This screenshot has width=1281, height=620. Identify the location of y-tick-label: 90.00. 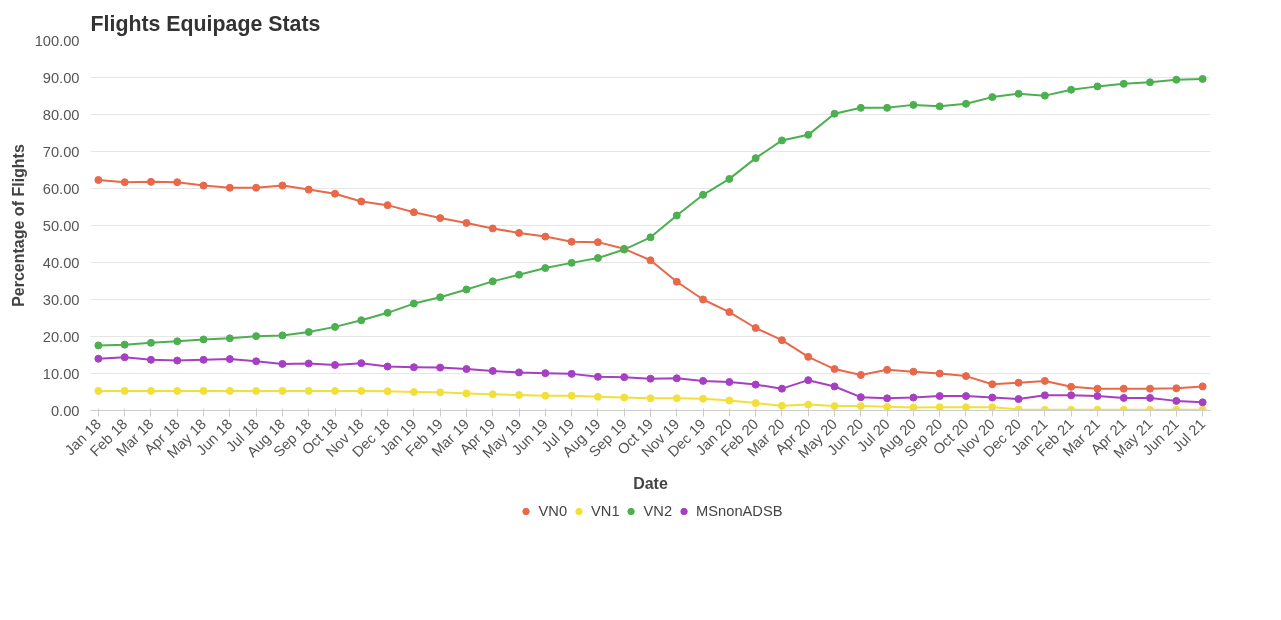
(61, 77).